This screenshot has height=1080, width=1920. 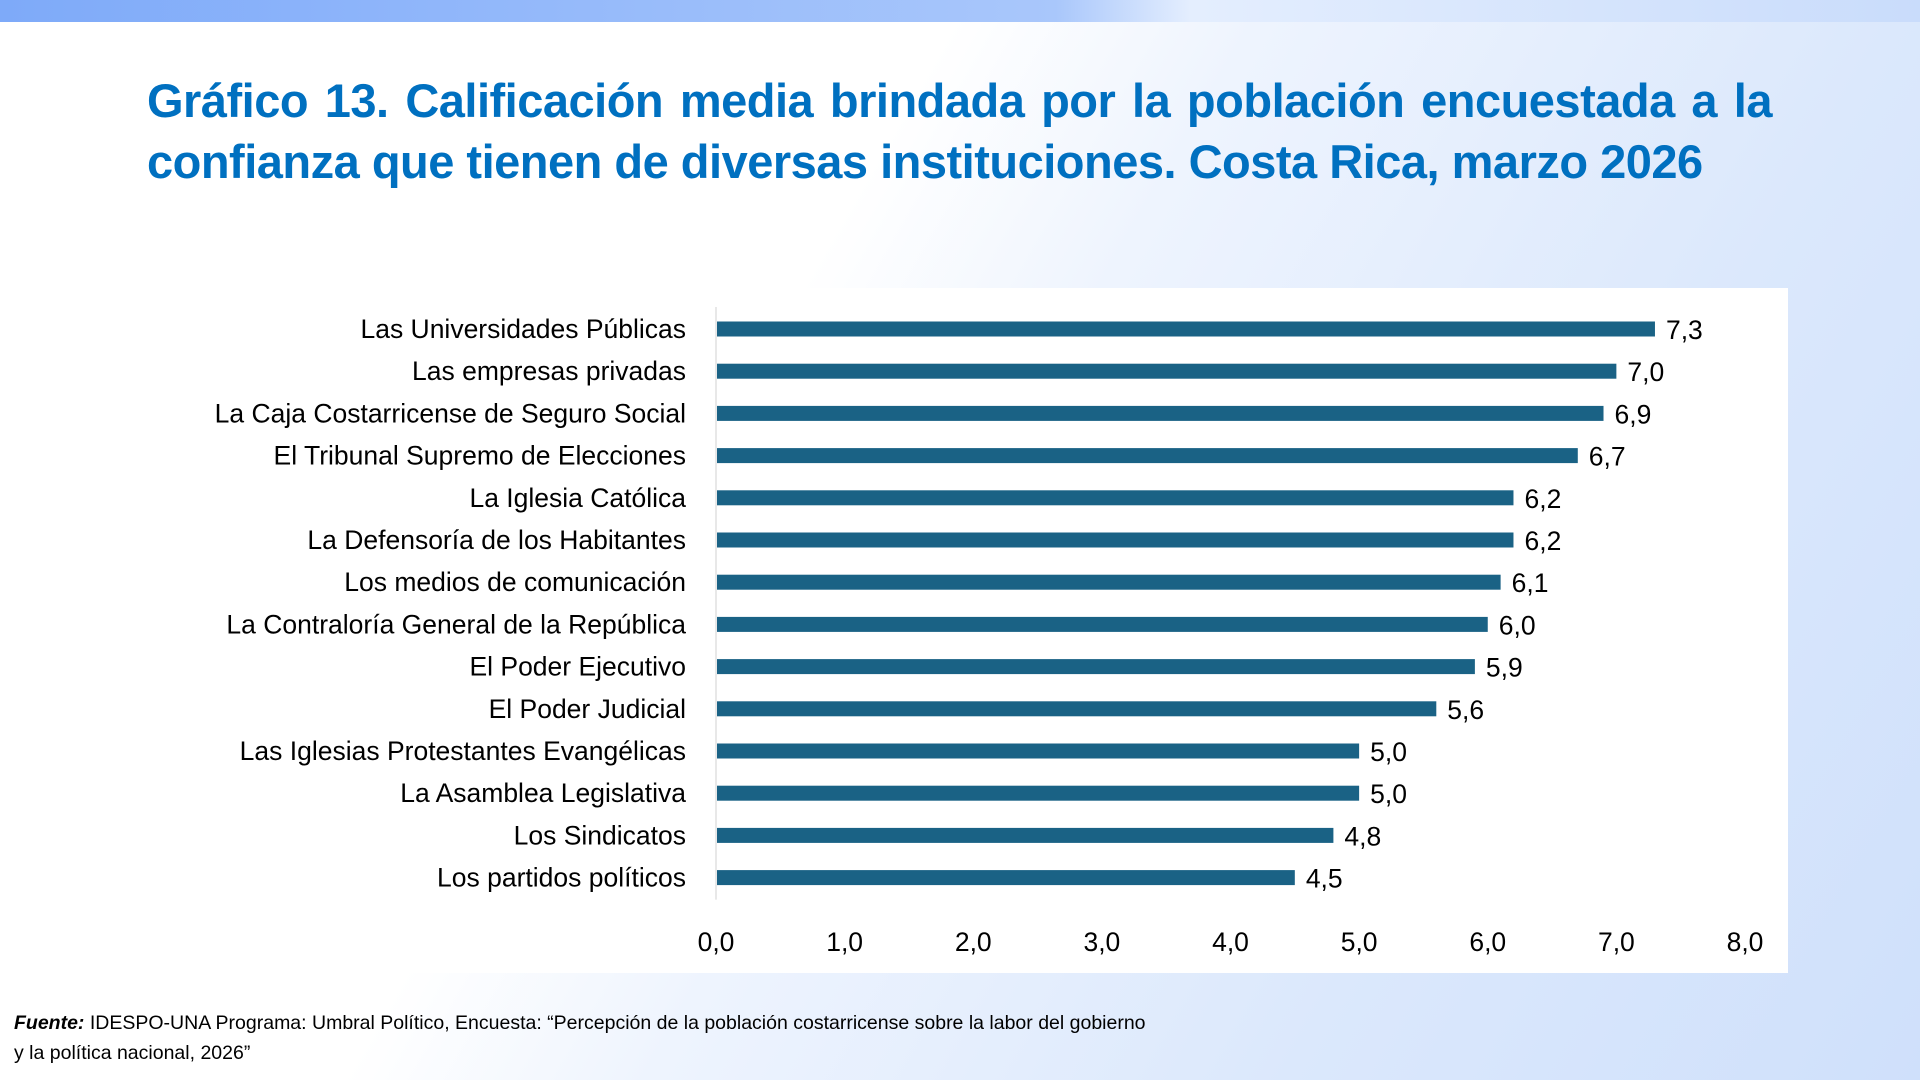 I want to click on data-label: 5,6, so click(x=1465, y=710).